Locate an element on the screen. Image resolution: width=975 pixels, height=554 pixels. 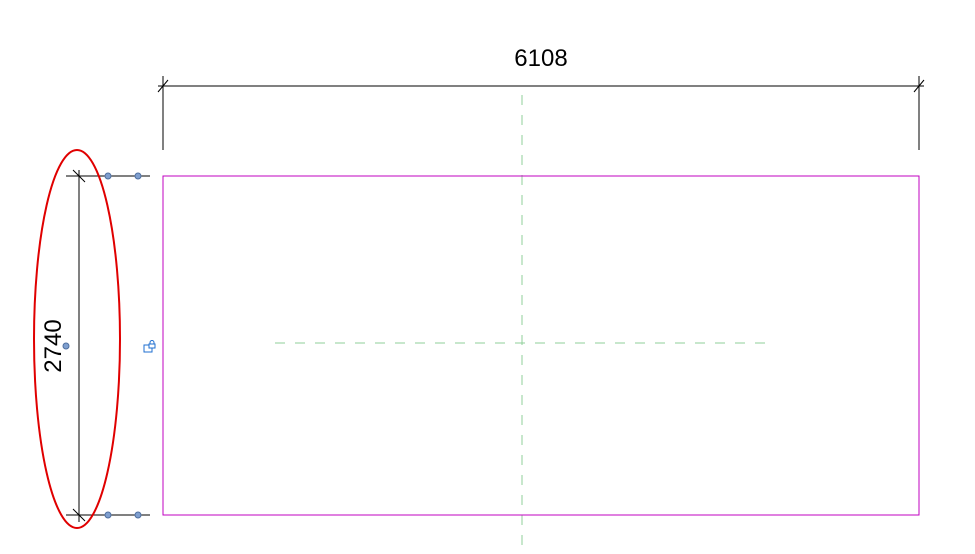
dimension-grips is located at coordinates (102, 345).